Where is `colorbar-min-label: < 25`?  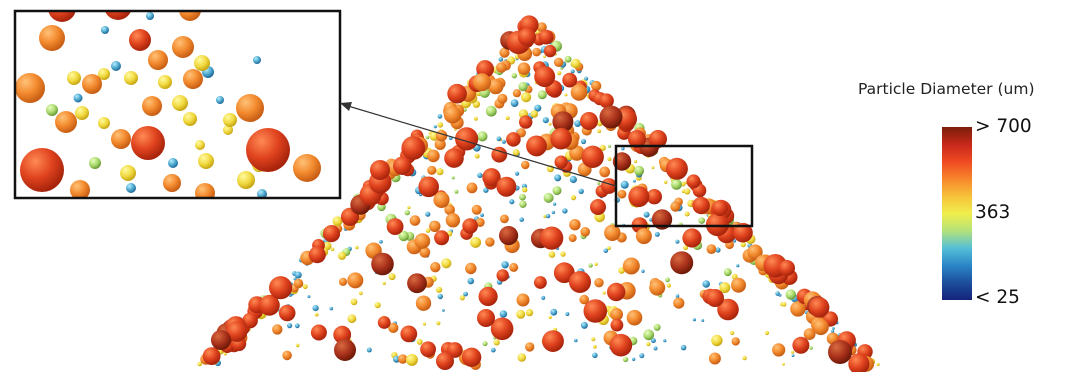
colorbar-min-label: < 25 is located at coordinates (997, 297).